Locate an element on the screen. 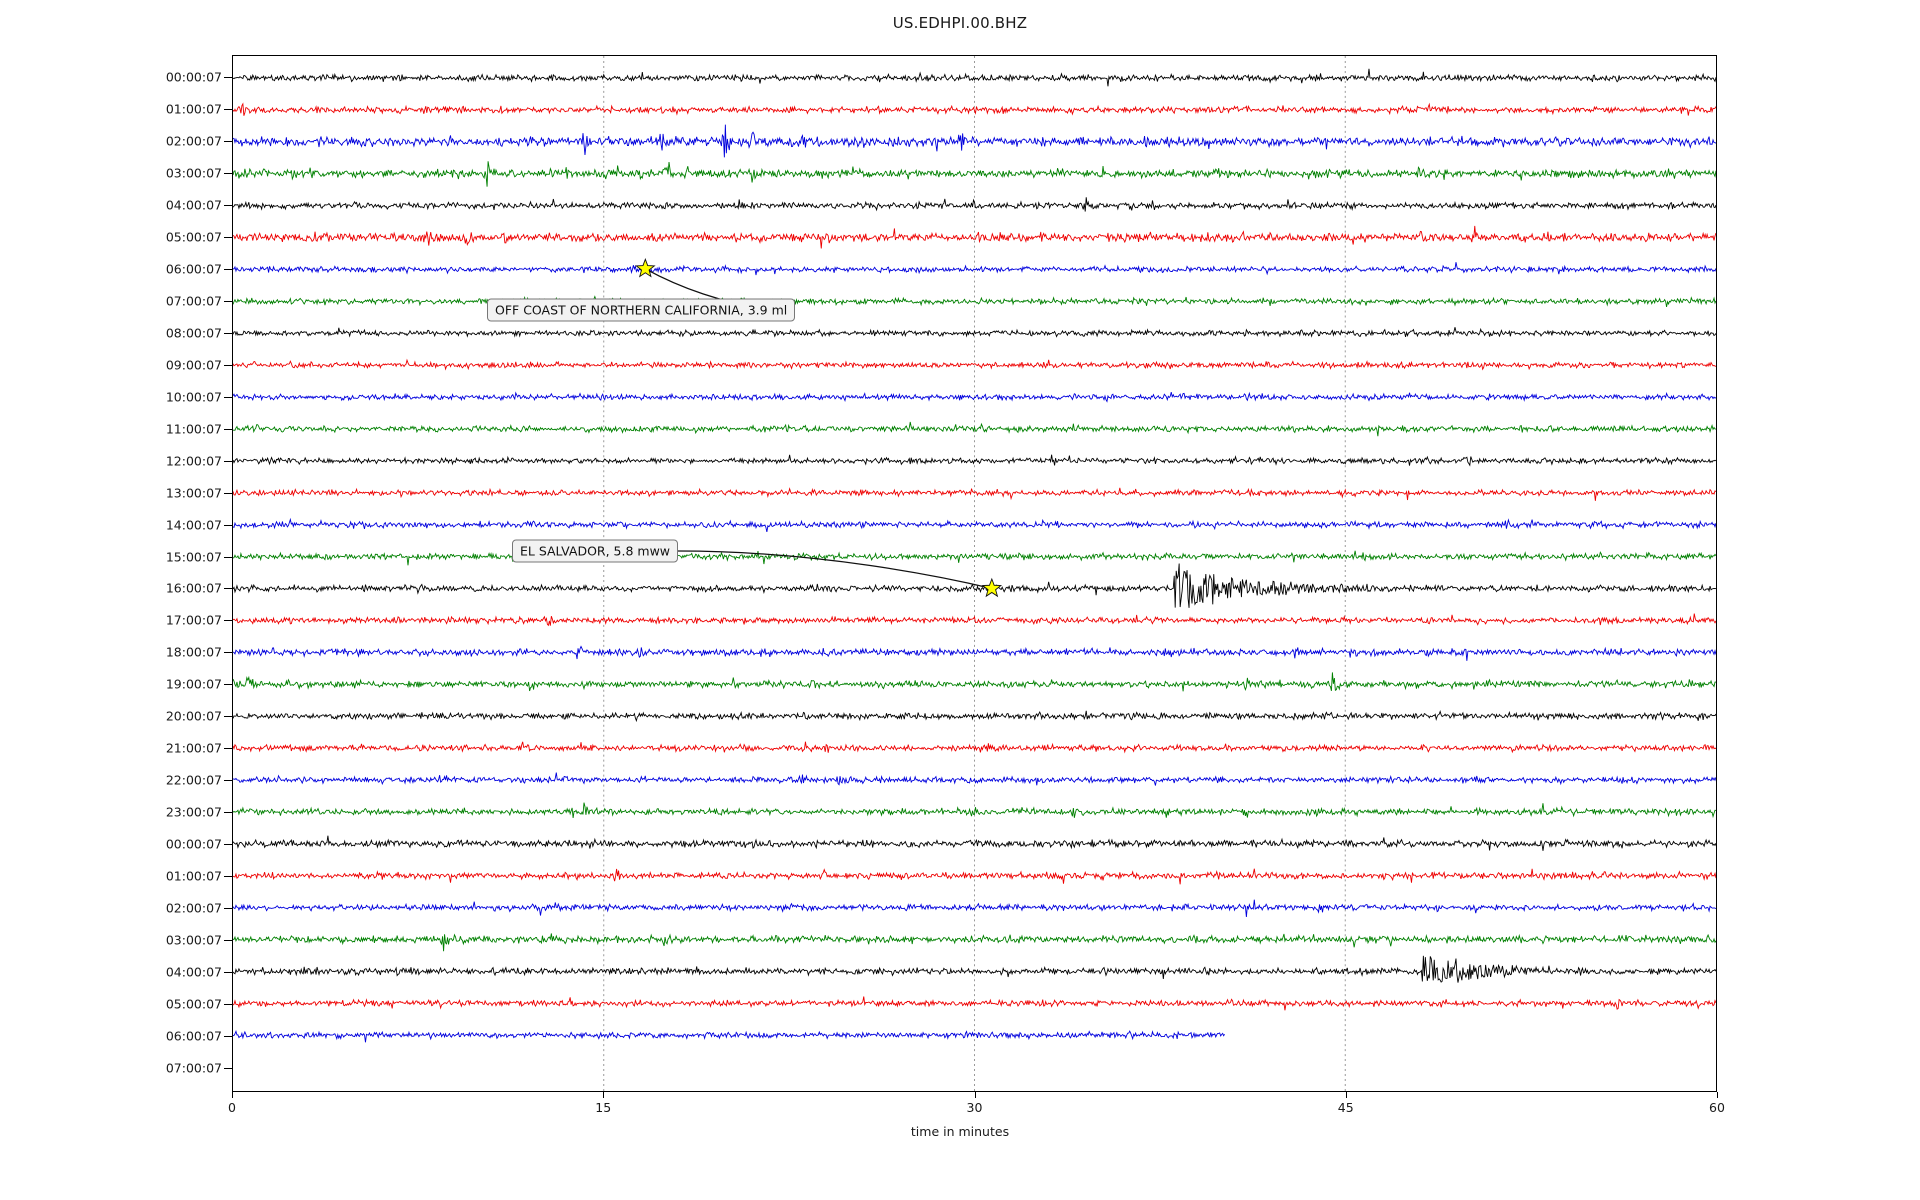 This screenshot has width=1920, height=1200. y-axis-tick-label: 12:00:07 is located at coordinates (193, 461).